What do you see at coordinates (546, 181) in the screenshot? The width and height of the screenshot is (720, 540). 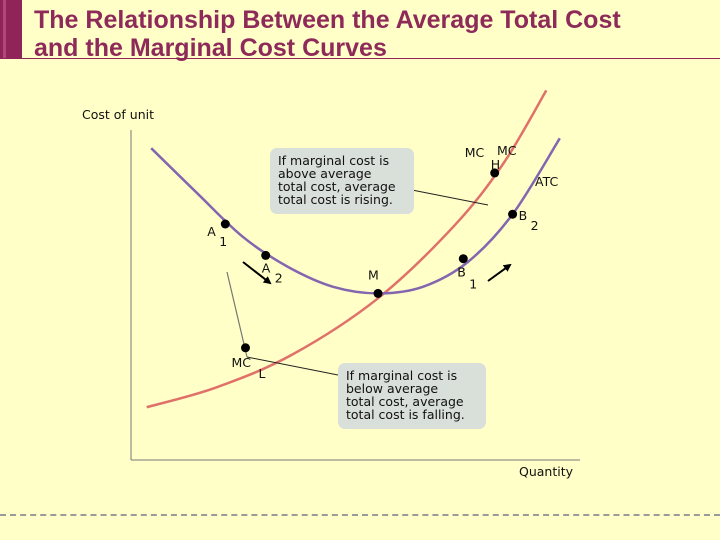 I see `atc-curve-label: ATC` at bounding box center [546, 181].